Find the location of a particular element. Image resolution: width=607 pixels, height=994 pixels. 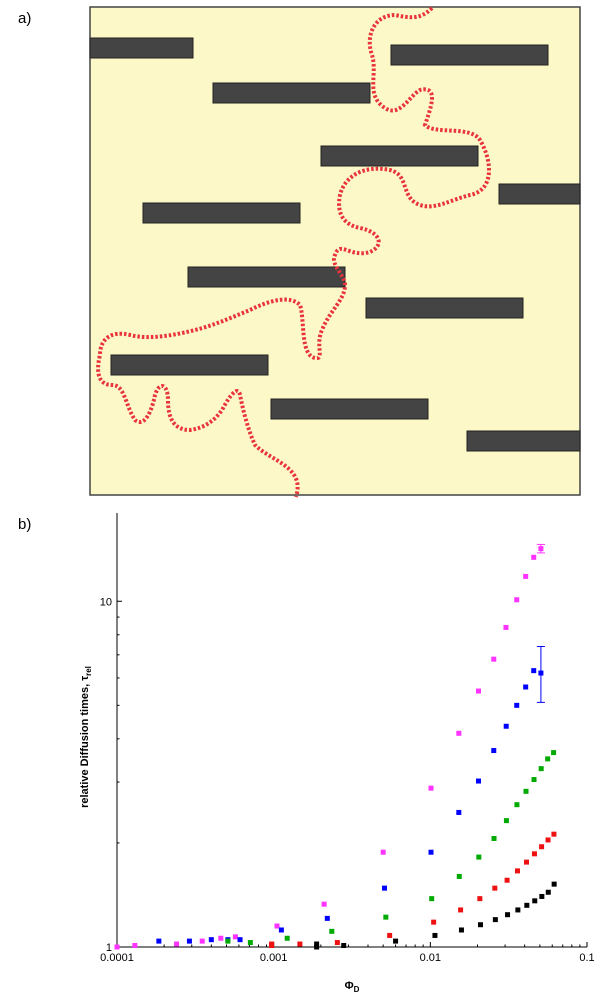

y-tick-label: 10 is located at coordinates (106, 602).